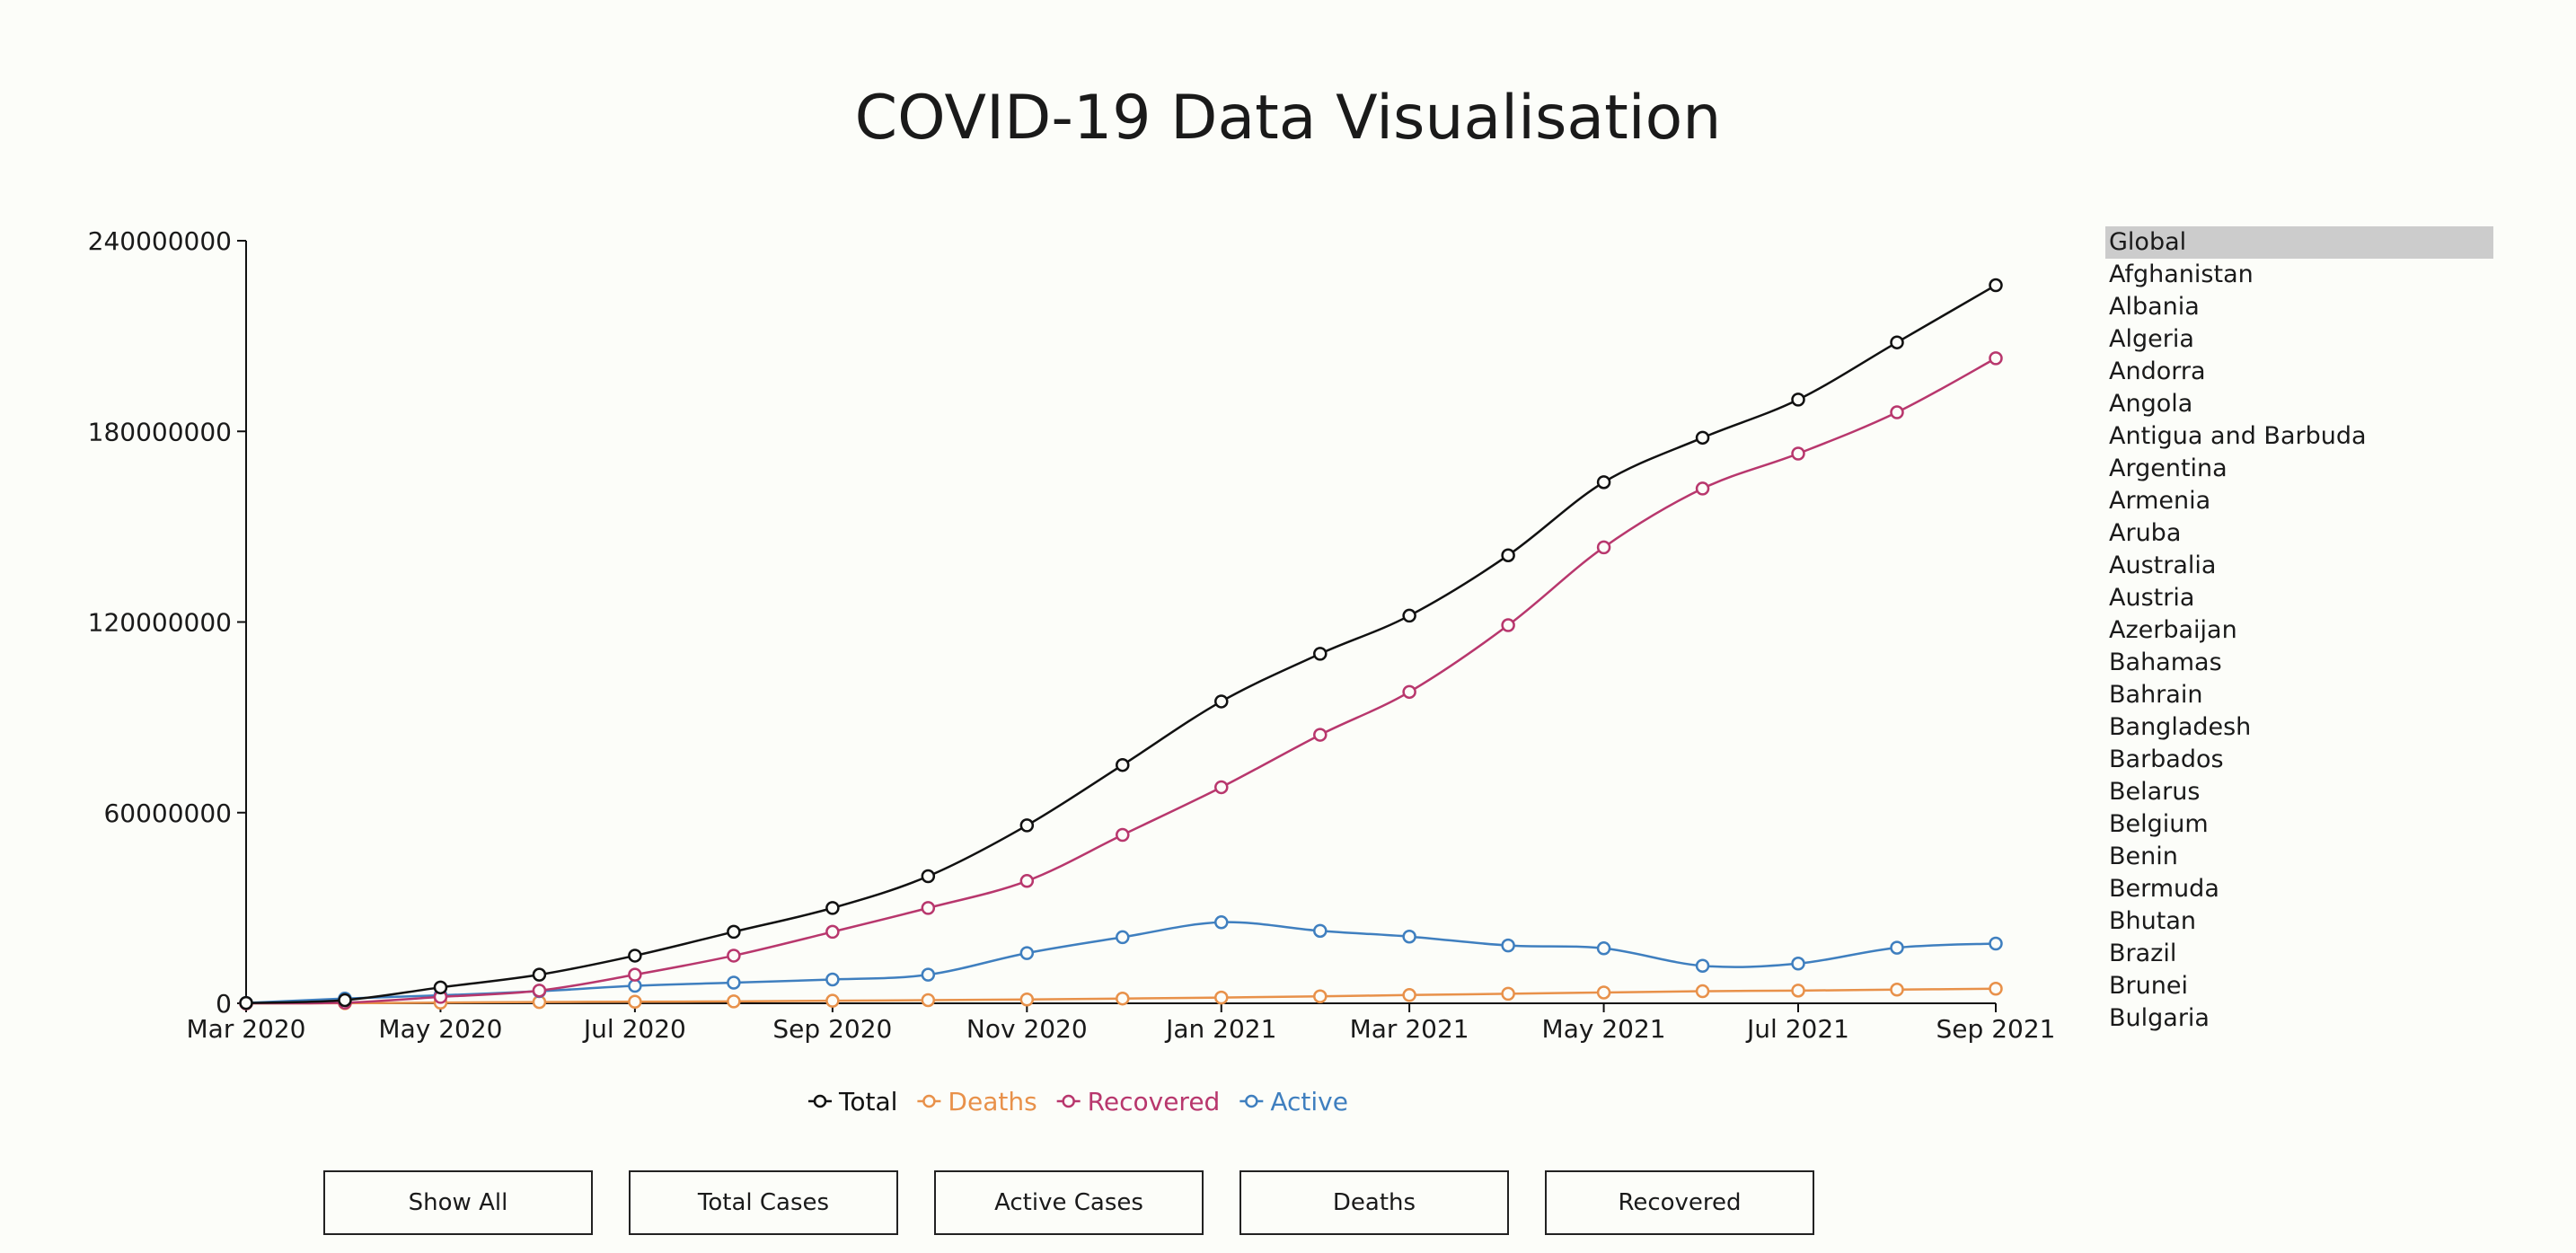  What do you see at coordinates (2152, 921) in the screenshot?
I see `country-item: Bhutan` at bounding box center [2152, 921].